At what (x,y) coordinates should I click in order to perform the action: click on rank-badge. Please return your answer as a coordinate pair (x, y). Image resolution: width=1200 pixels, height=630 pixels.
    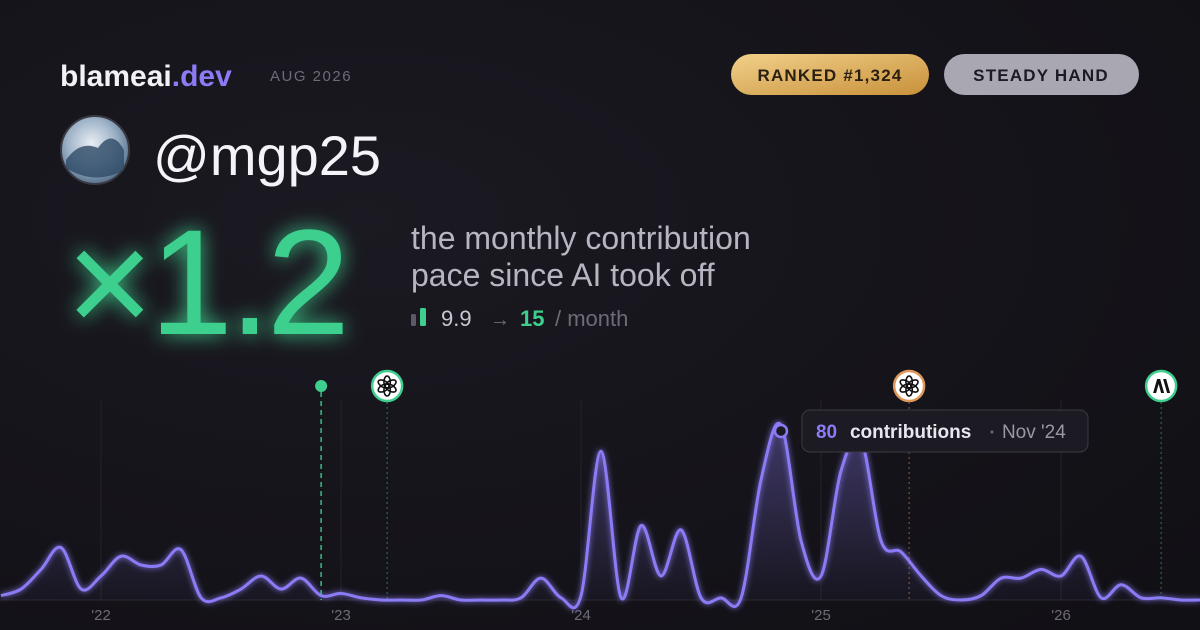
    Looking at the image, I should click on (830, 74).